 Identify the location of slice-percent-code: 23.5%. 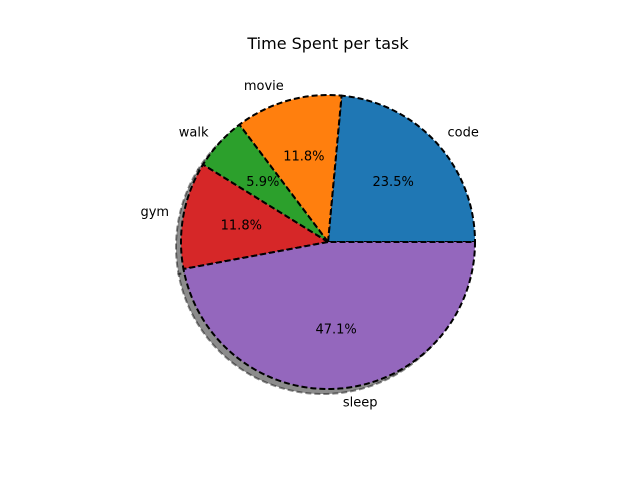
(393, 182).